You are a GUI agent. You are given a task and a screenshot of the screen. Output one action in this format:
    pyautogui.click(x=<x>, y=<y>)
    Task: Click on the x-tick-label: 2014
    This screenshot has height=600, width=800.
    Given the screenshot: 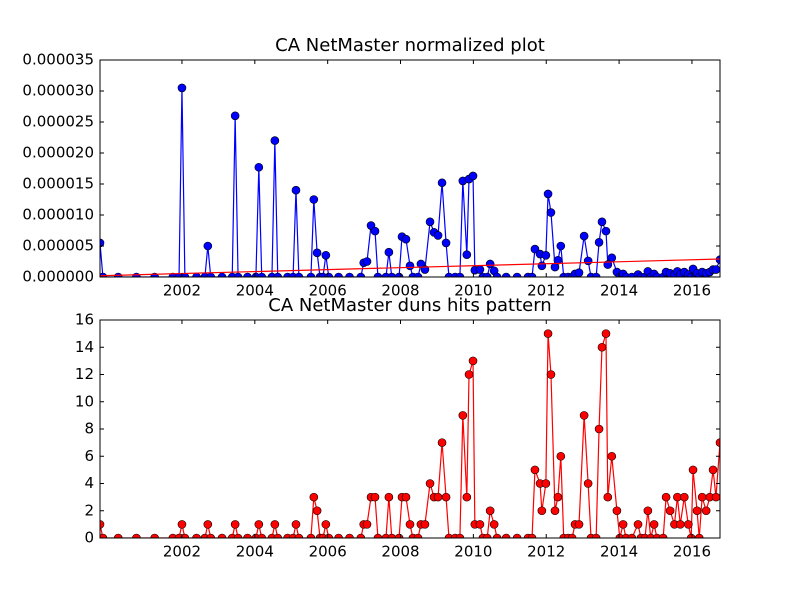 What is the action you would take?
    pyautogui.click(x=619, y=552)
    